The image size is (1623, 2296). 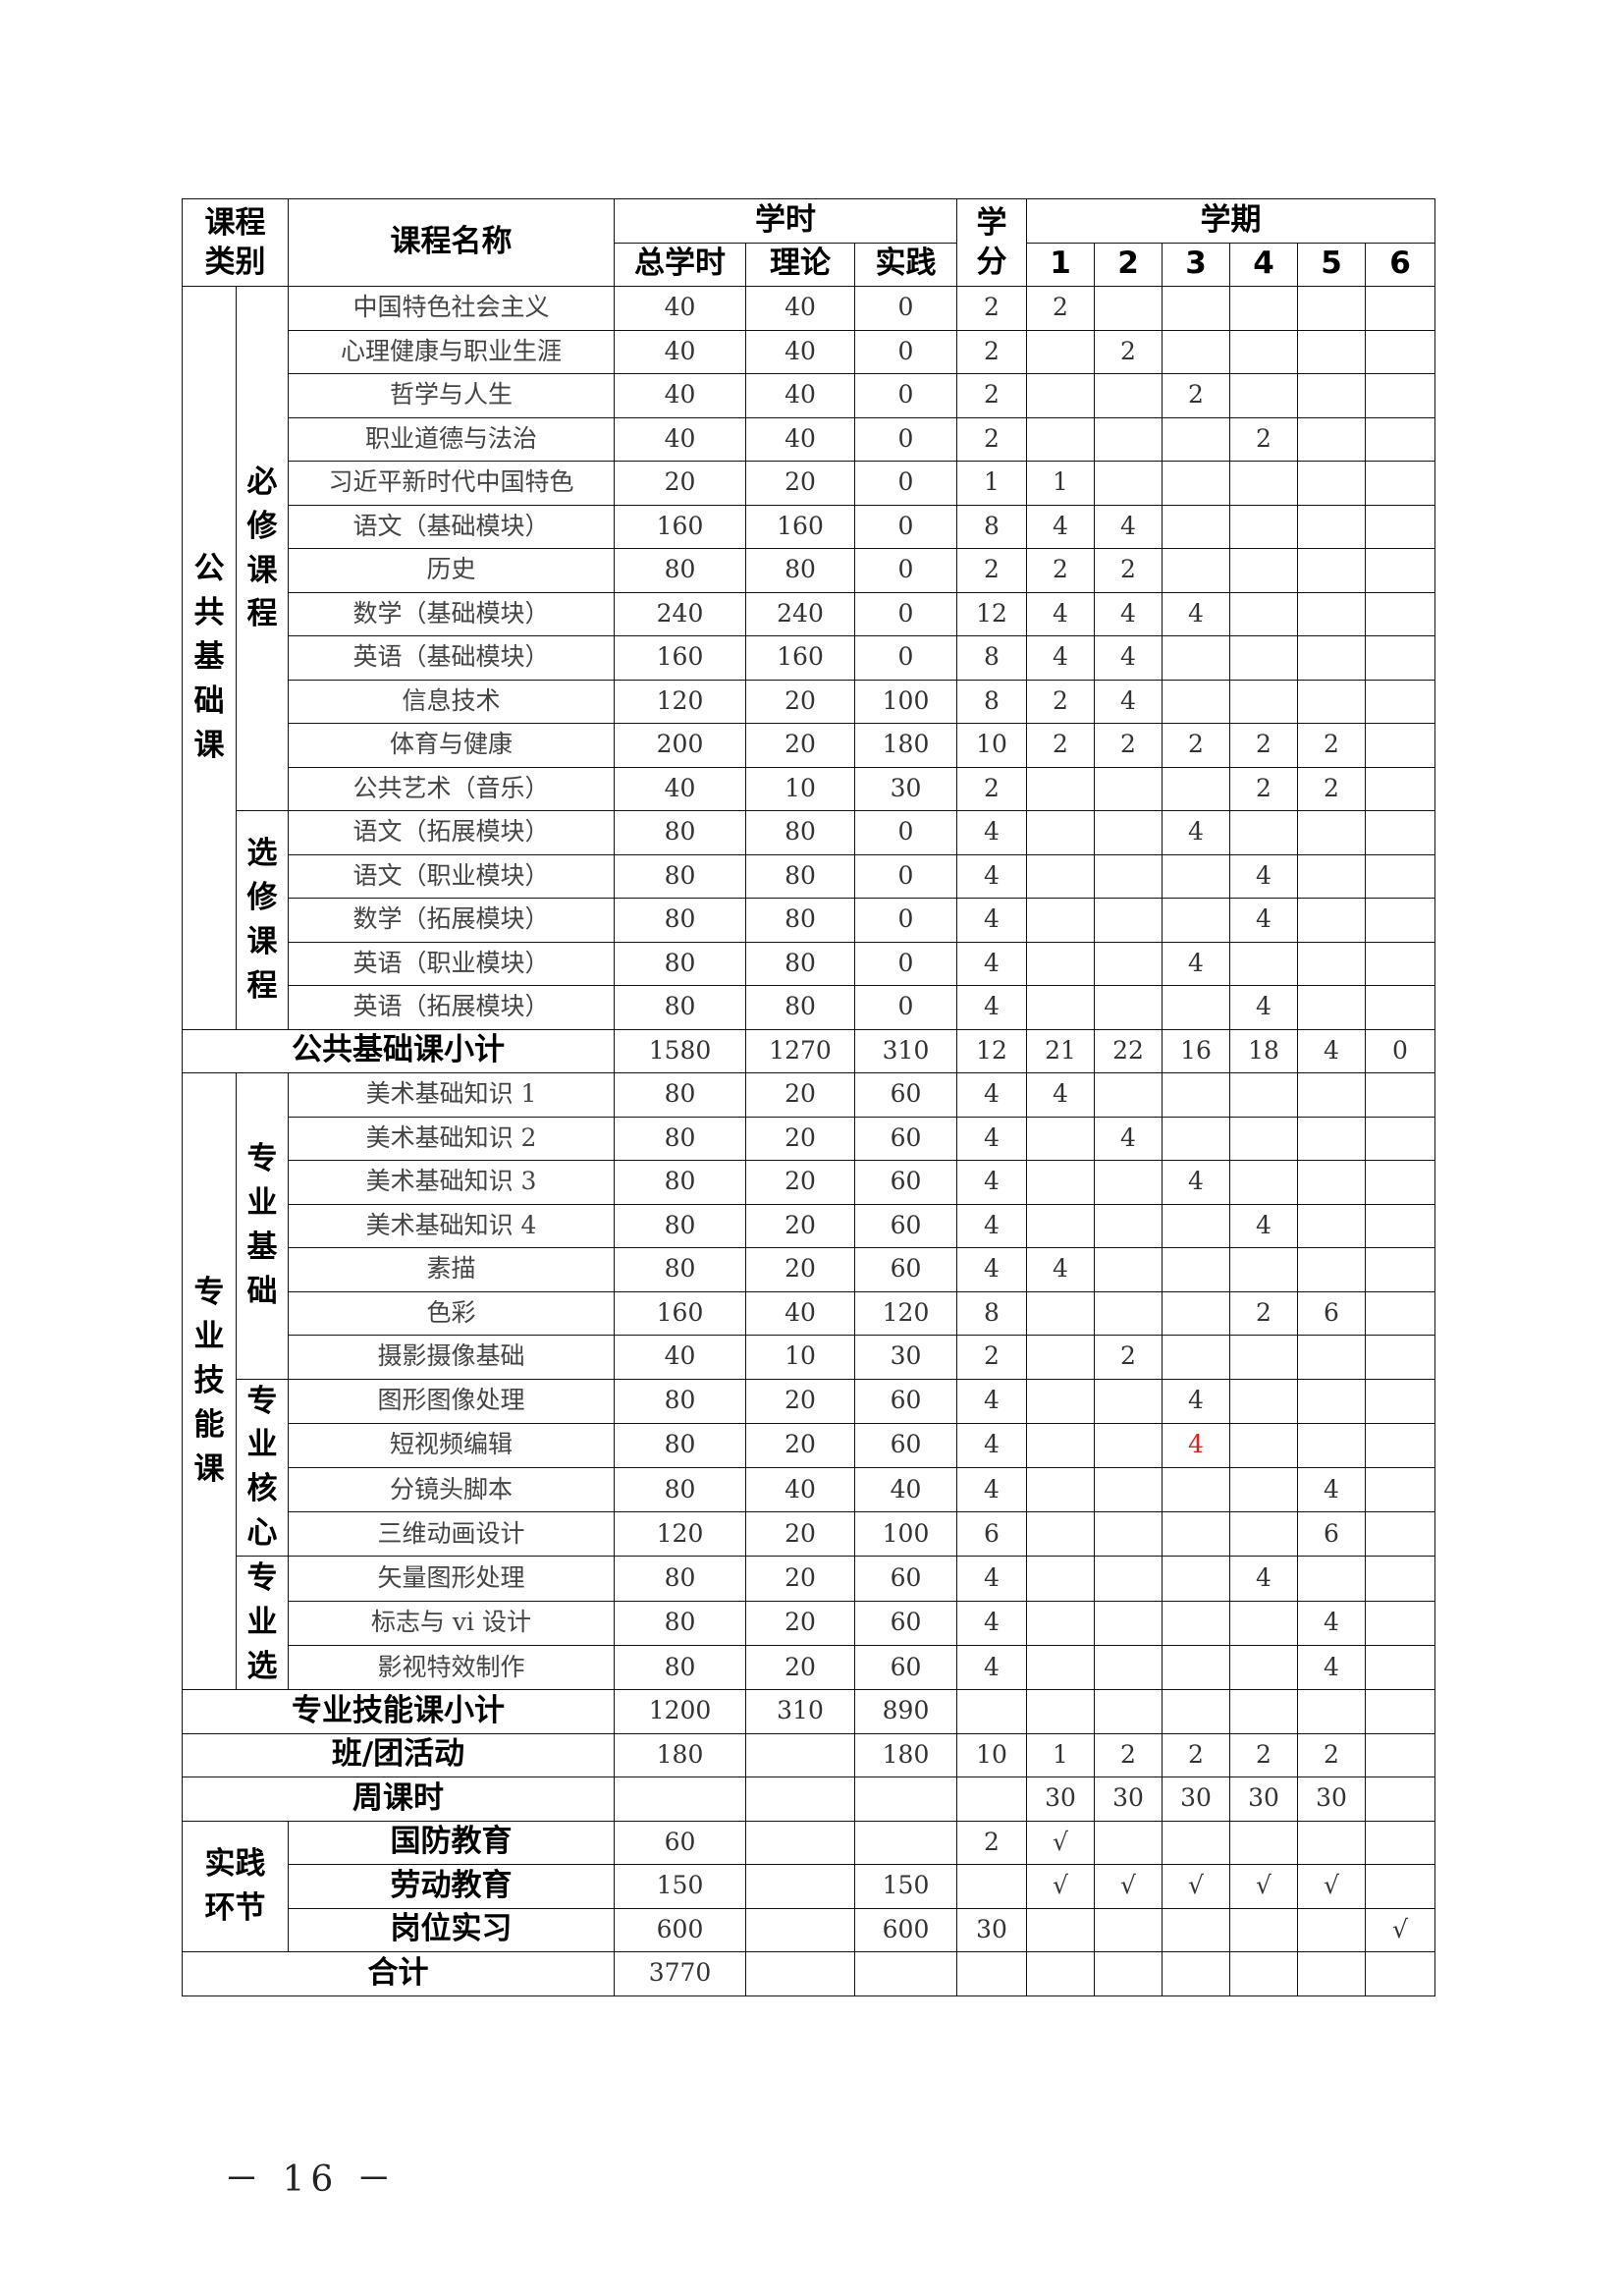 What do you see at coordinates (1128, 264) in the screenshot?
I see `header-sem-2: 2` at bounding box center [1128, 264].